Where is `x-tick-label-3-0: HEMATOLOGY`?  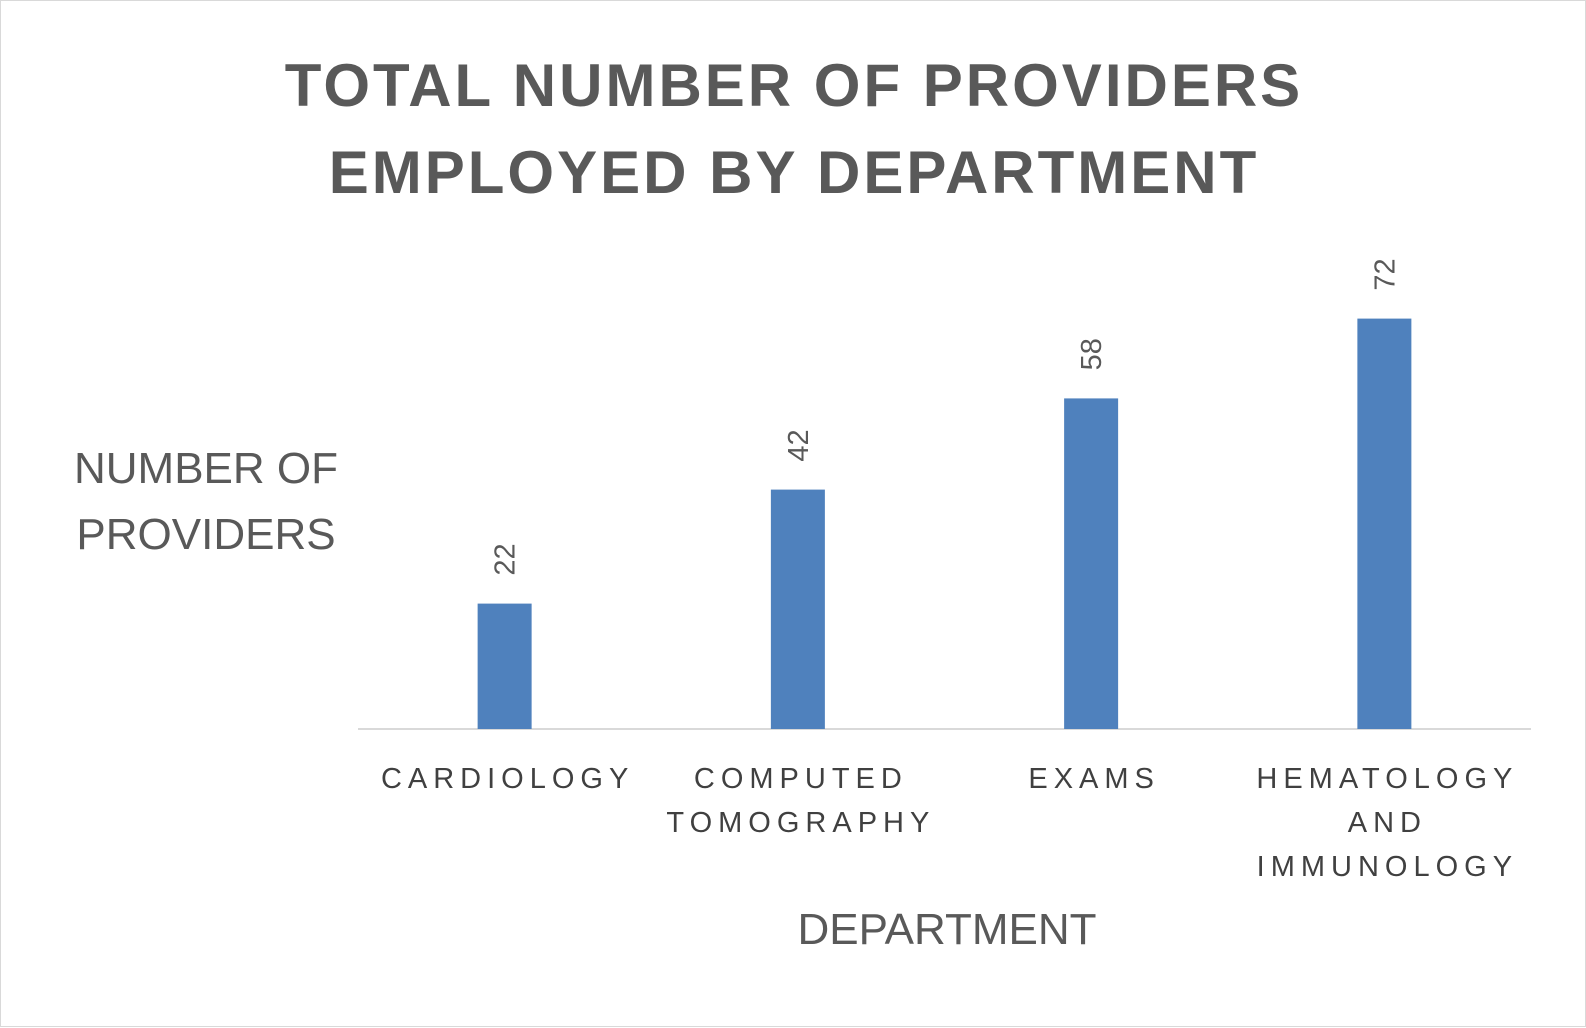
x-tick-label-3-0: HEMATOLOGY is located at coordinates (1387, 779).